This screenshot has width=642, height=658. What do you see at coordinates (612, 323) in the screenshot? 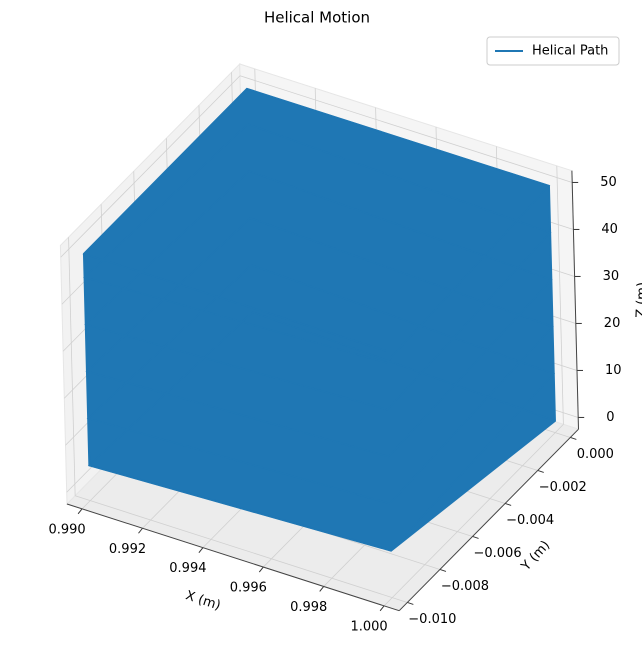
I see `z-tick-label: 20` at bounding box center [612, 323].